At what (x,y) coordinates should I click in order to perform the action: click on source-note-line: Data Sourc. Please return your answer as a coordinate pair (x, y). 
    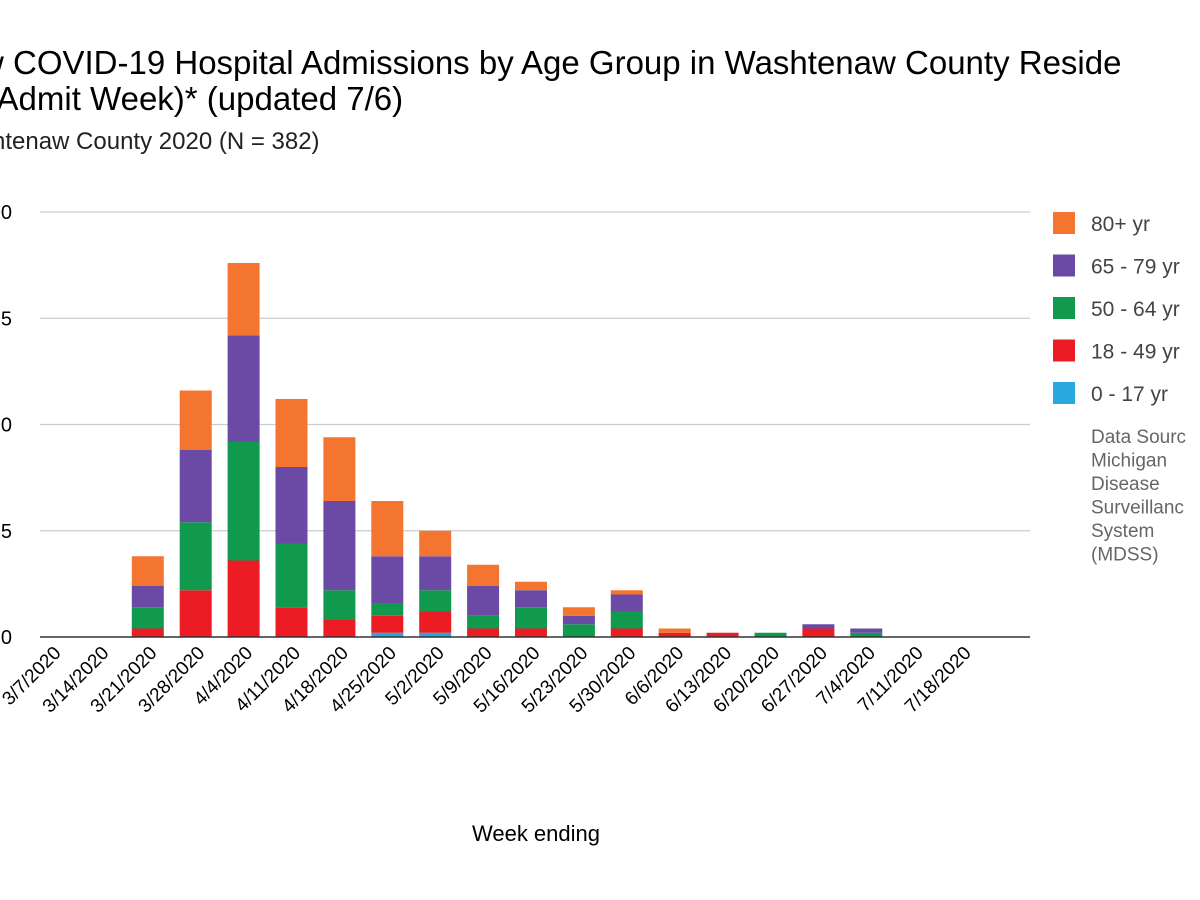
    Looking at the image, I should click on (1138, 437).